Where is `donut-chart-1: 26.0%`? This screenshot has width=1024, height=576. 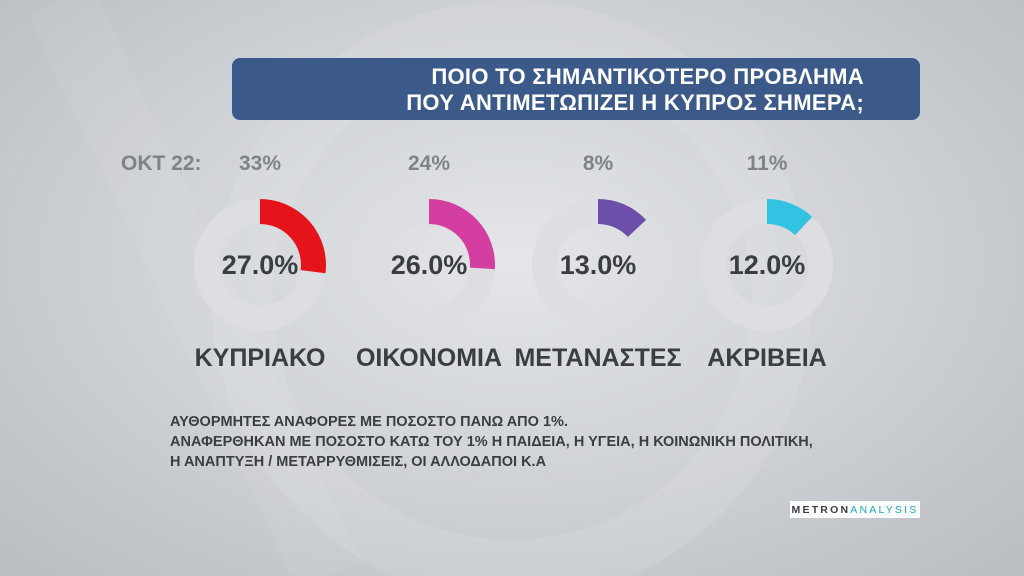 donut-chart-1: 26.0% is located at coordinates (429, 265).